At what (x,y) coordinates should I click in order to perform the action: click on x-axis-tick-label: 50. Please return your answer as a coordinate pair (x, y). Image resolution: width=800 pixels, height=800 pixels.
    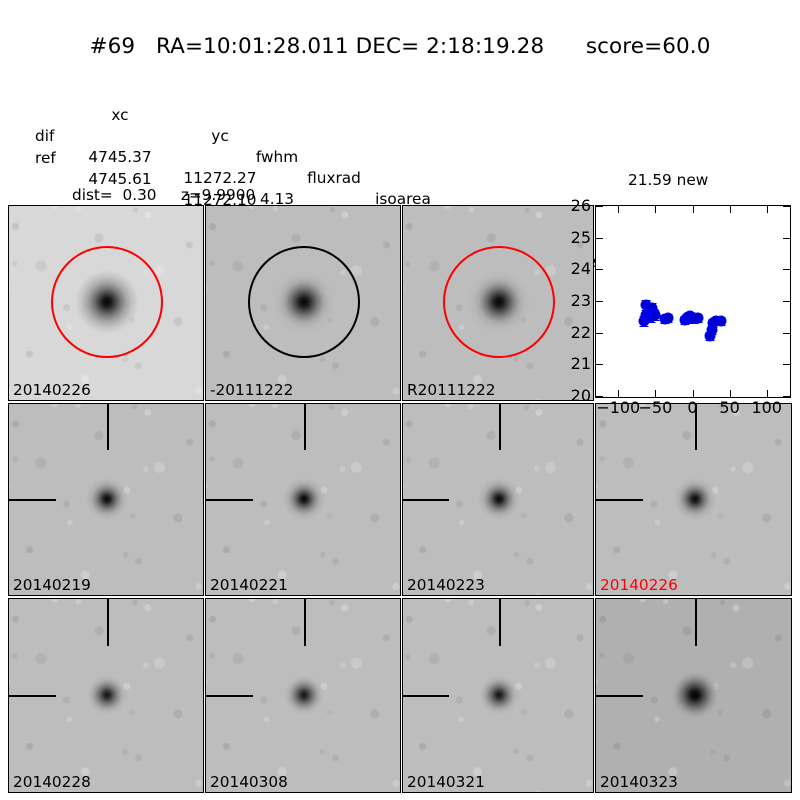
    Looking at the image, I should click on (729, 407).